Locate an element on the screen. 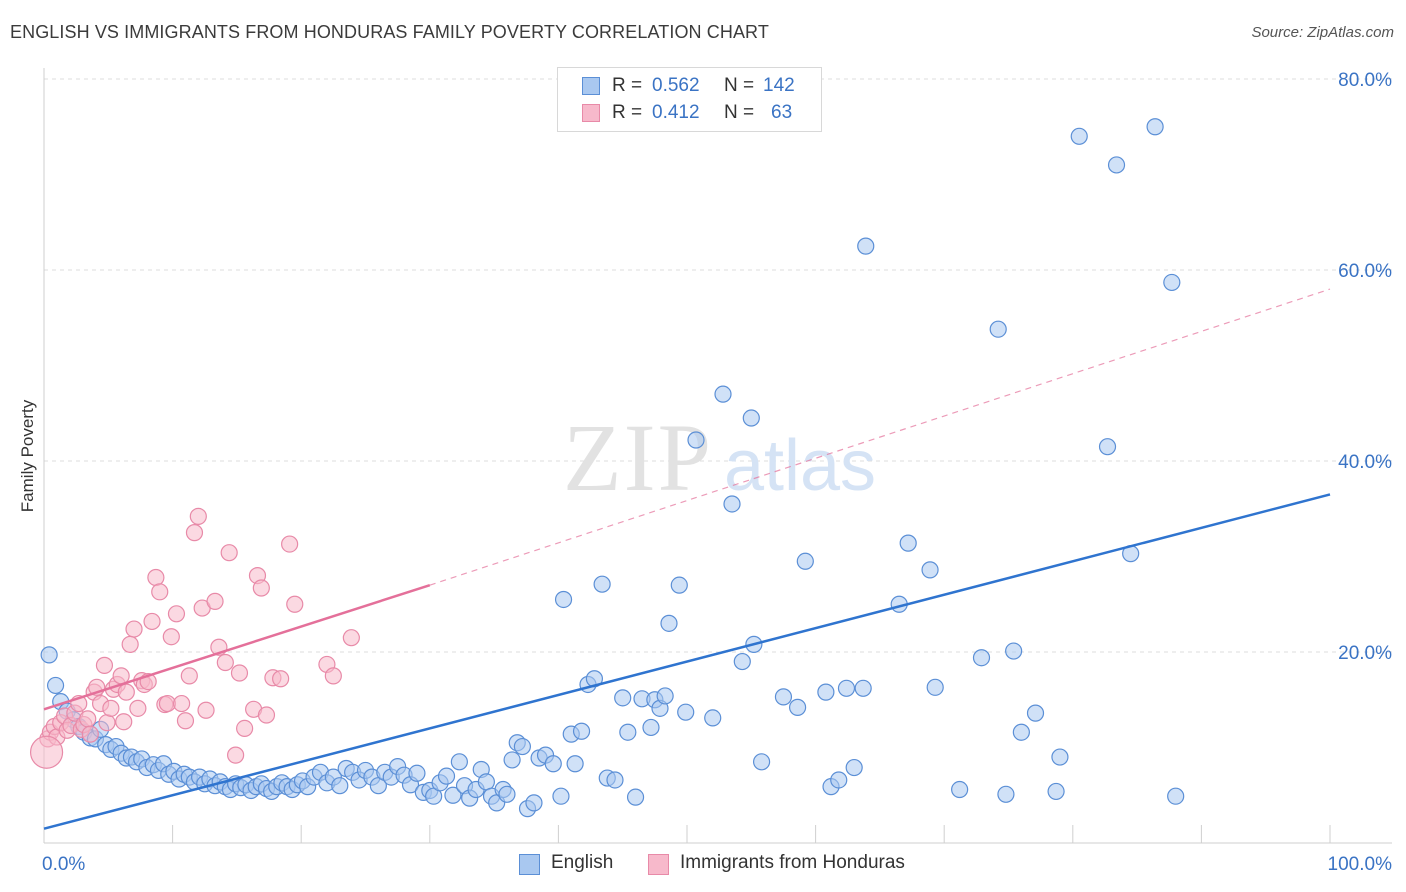  english-swatch is located at coordinates (591, 86).